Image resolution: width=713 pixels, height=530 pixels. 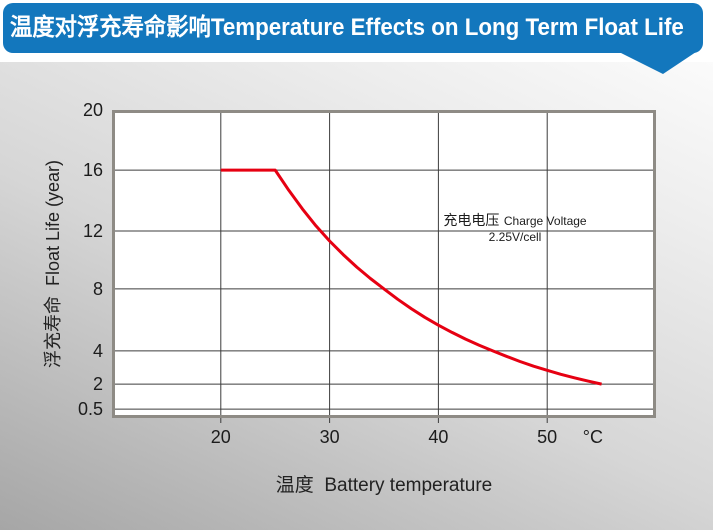 I want to click on y-tick-label: 12, so click(x=92, y=231).